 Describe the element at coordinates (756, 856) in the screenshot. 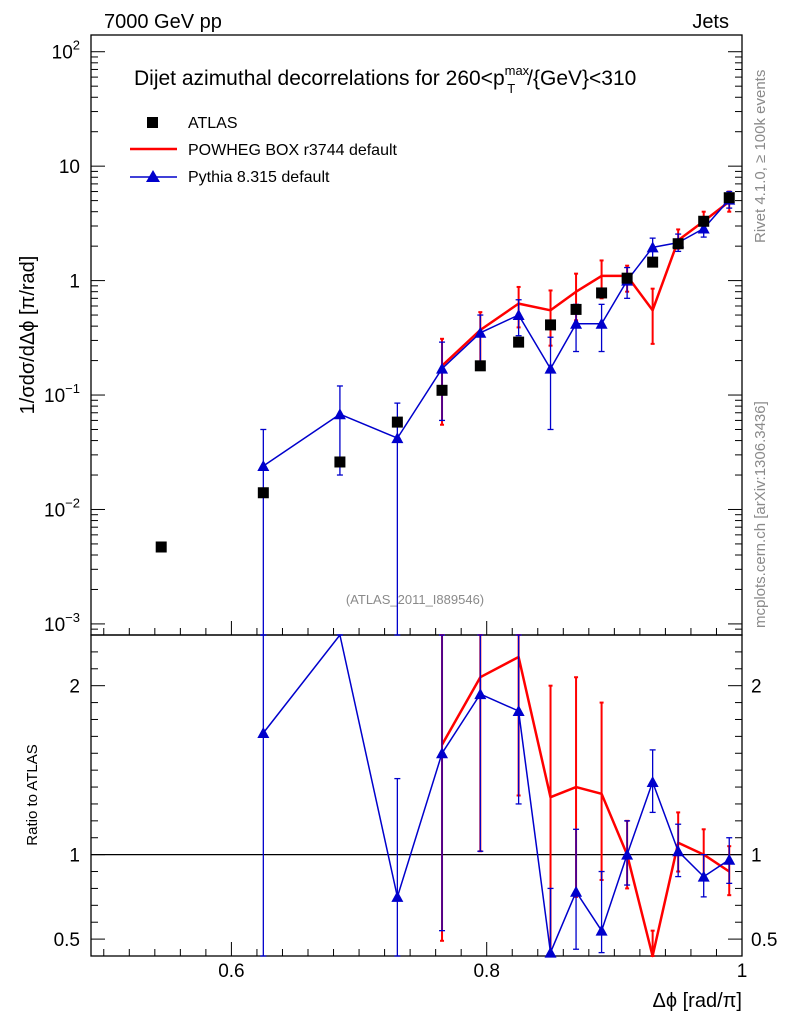

I see `y-tick-label-lower-right: 1` at that location.